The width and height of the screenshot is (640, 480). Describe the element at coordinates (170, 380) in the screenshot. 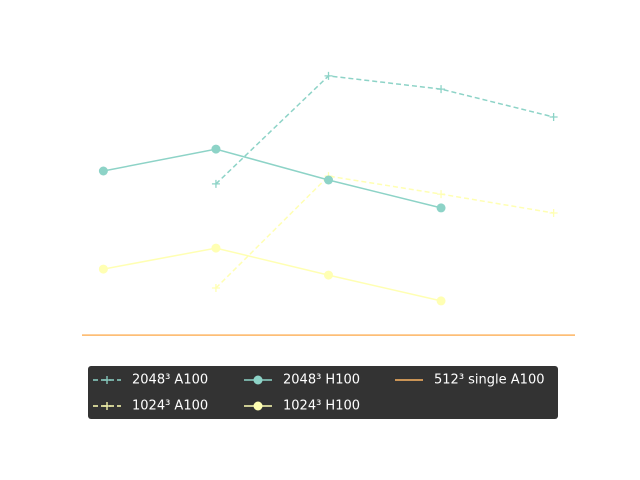

I see `legend-label: 2048³ A100` at that location.